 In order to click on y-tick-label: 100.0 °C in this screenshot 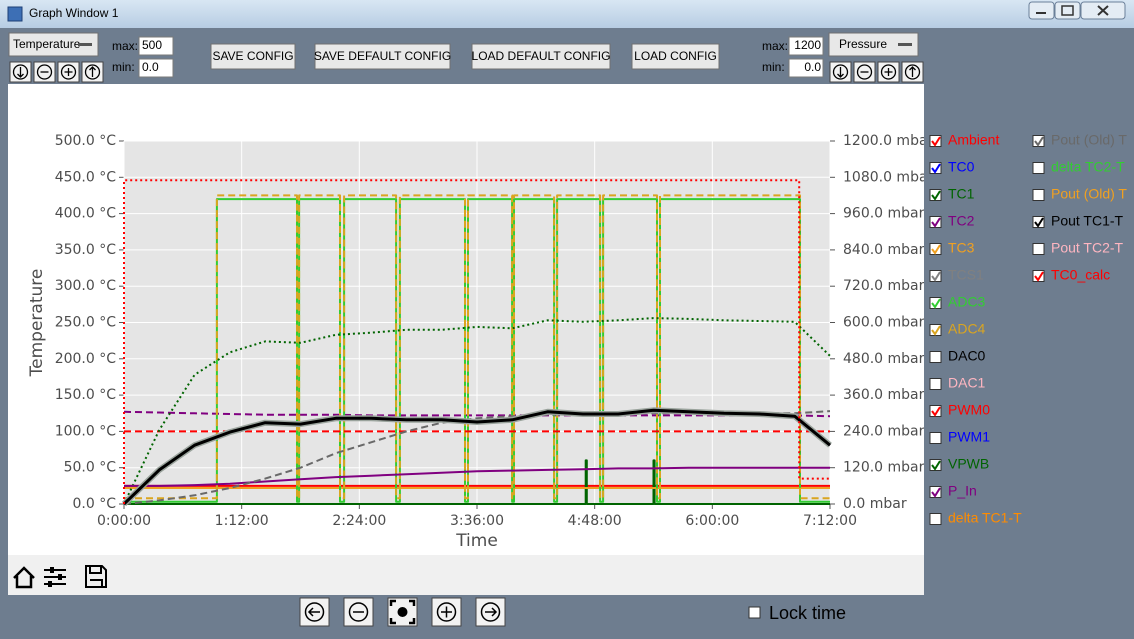, I will do `click(86, 431)`.